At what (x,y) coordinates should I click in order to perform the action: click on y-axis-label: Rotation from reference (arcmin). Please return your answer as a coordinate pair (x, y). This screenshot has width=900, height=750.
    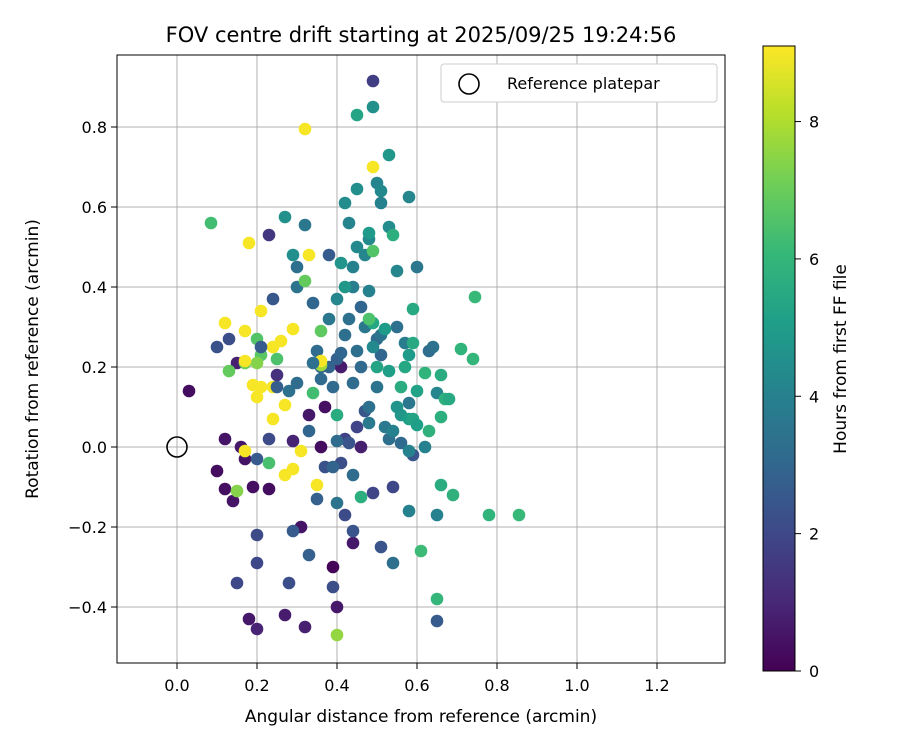
    Looking at the image, I should click on (33, 359).